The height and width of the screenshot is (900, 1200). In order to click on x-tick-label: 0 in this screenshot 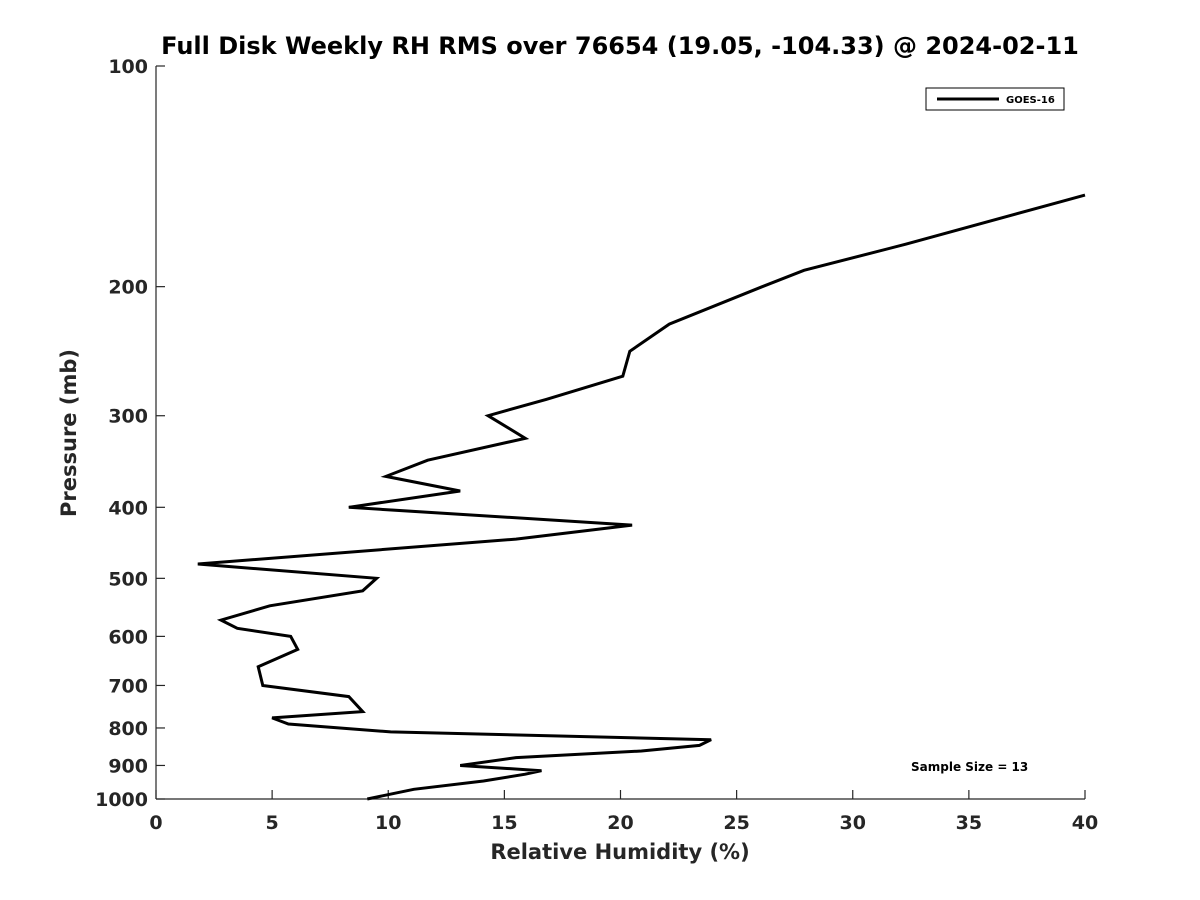, I will do `click(155, 823)`.